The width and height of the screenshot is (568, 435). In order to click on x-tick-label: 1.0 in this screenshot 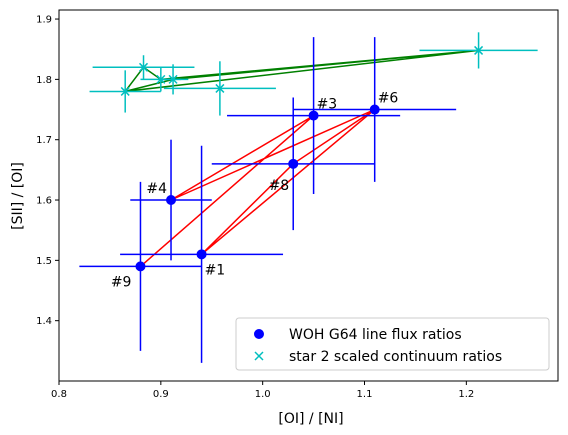, I will do `click(263, 394)`.